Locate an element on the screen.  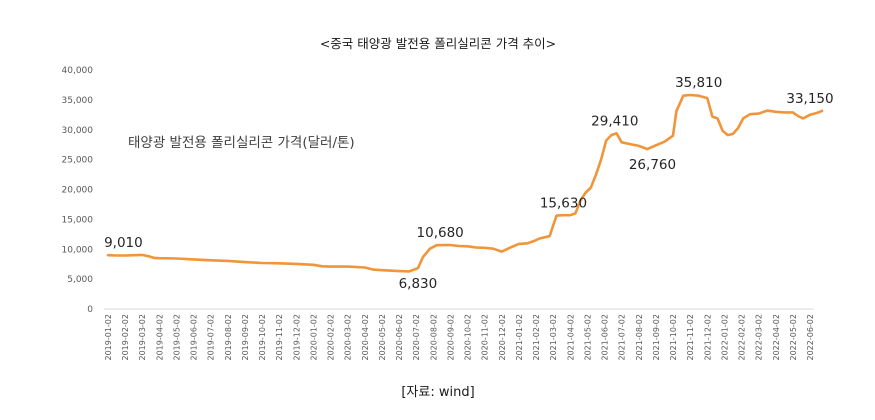
x-tick-label: 2019-01-02 is located at coordinates (108, 337).